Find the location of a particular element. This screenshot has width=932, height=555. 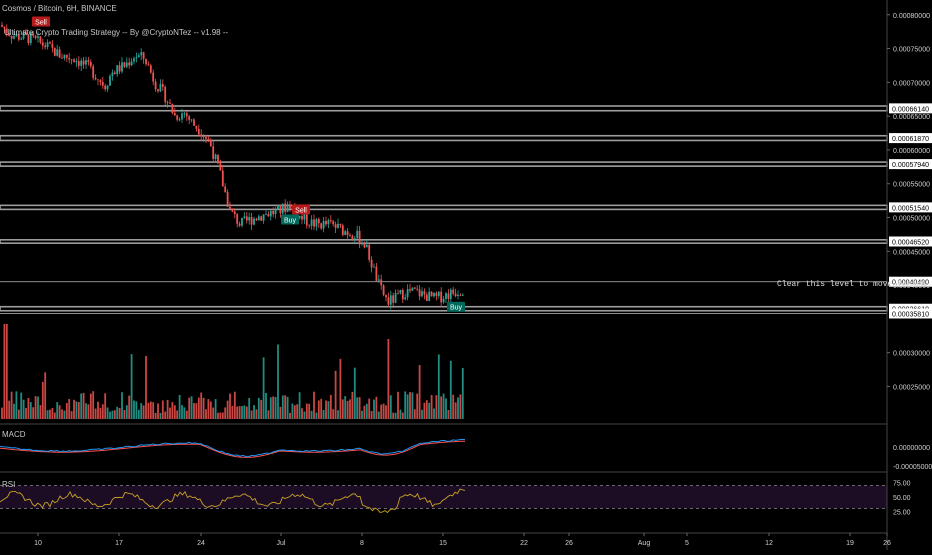

level-price-label: 0.00051540 is located at coordinates (910, 208).